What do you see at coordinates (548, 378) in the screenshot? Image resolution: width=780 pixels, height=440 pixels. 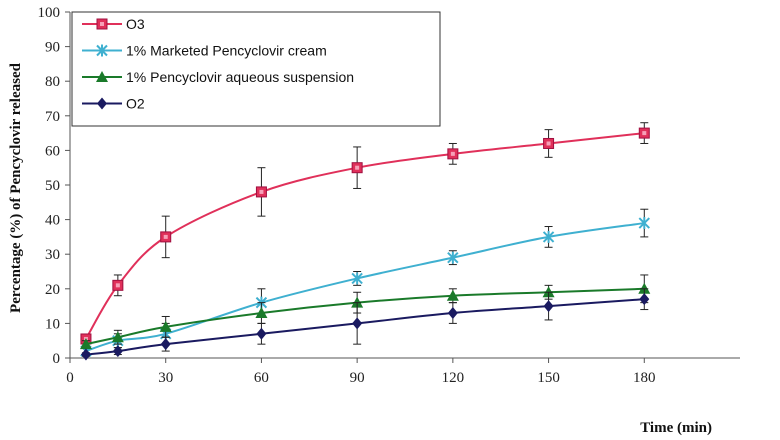 I see `x-tick-label: 150` at bounding box center [548, 378].